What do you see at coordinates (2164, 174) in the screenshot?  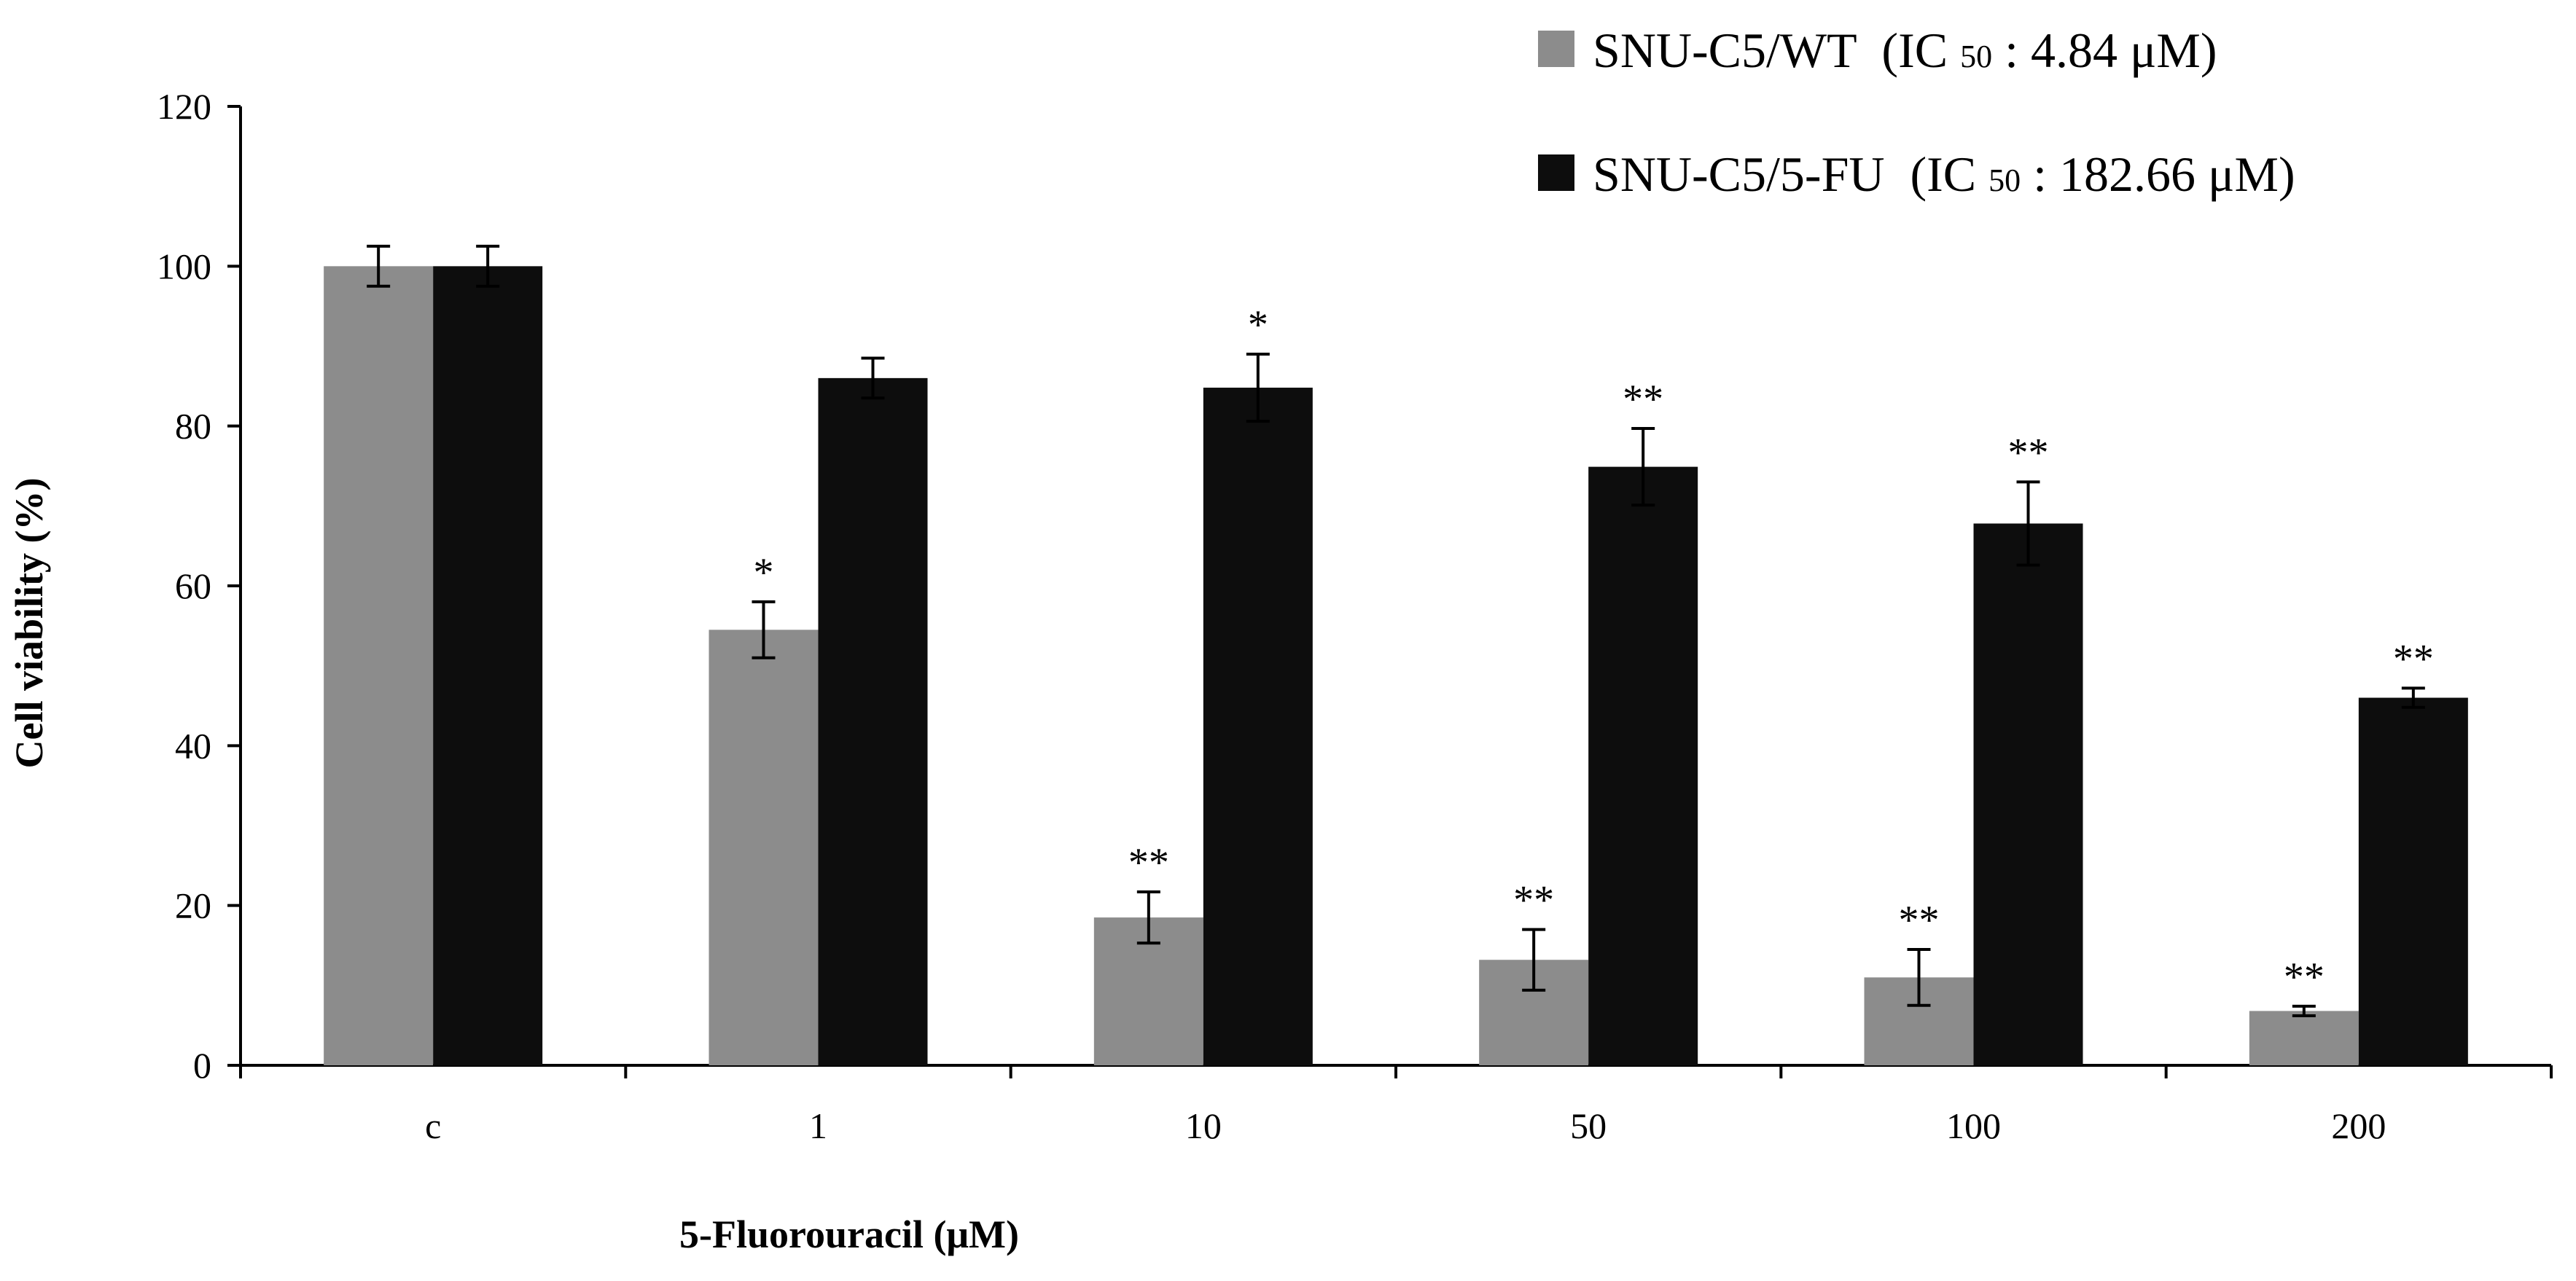 I see `legend-ic50-value-5fu: : 182.66 μM)` at bounding box center [2164, 174].